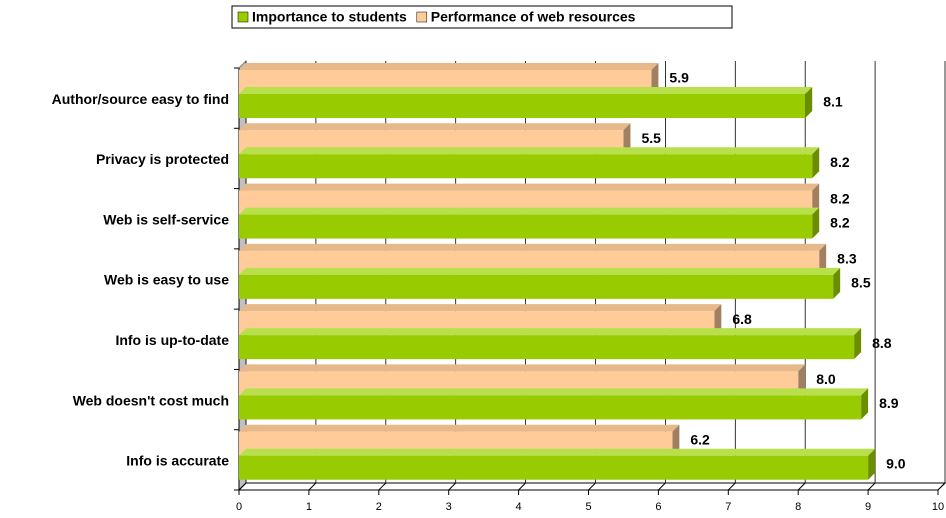 This screenshot has width=946, height=518. I want to click on legend-label: Importance to students, so click(329, 17).